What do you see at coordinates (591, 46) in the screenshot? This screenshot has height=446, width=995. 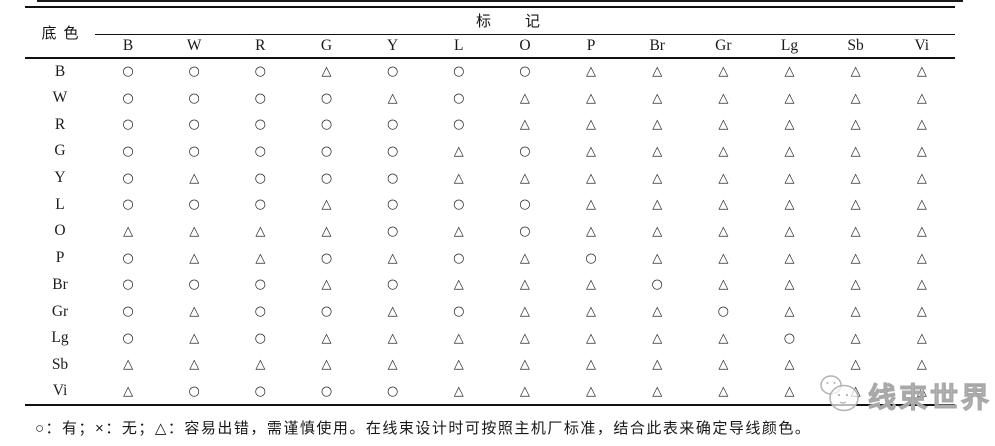 I see `column-header-P: P` at bounding box center [591, 46].